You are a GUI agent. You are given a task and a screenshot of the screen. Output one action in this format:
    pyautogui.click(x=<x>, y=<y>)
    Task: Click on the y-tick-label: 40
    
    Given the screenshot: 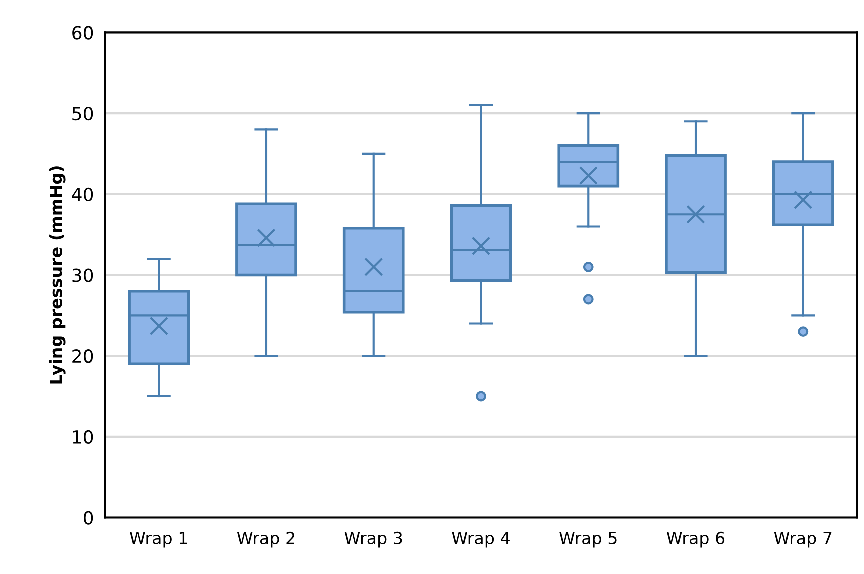 What is the action you would take?
    pyautogui.click(x=83, y=195)
    